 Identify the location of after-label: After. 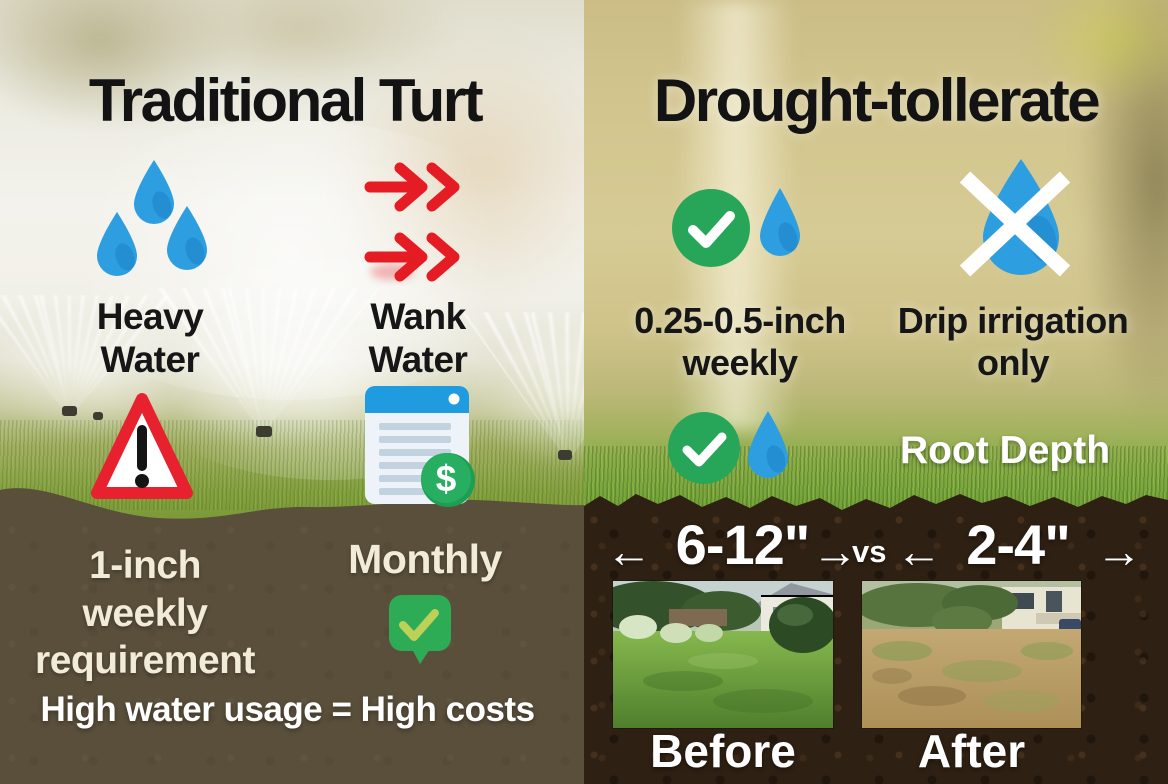
(971, 751).